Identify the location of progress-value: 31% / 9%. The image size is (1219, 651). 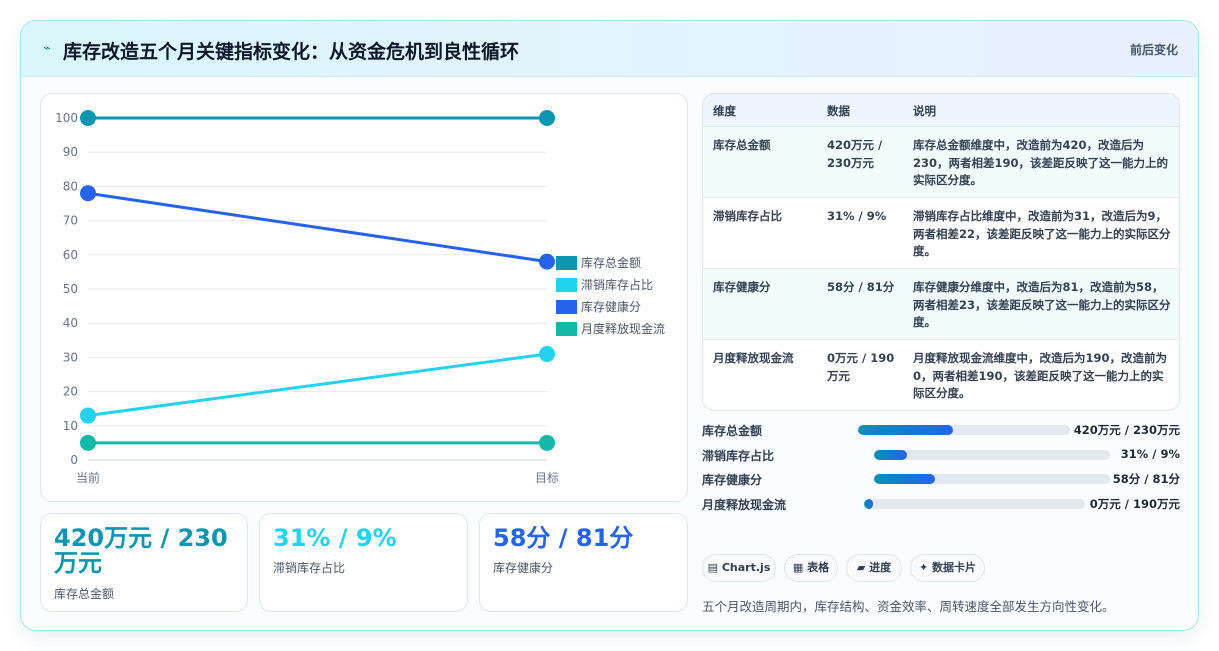
(1150, 454).